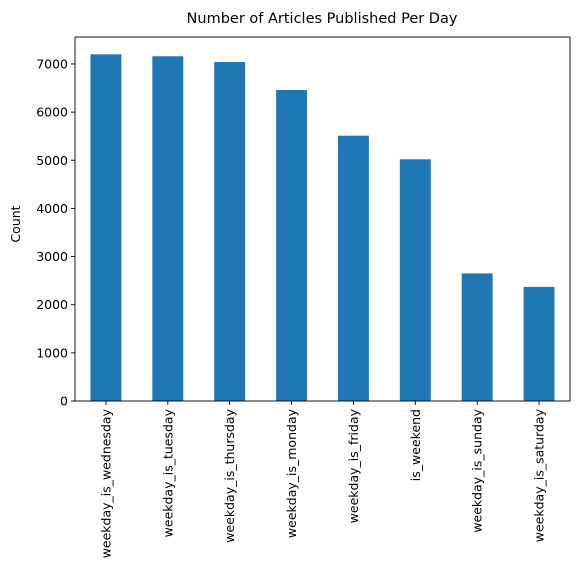  What do you see at coordinates (353, 268) in the screenshot?
I see `bar-weekday-is-friday` at bounding box center [353, 268].